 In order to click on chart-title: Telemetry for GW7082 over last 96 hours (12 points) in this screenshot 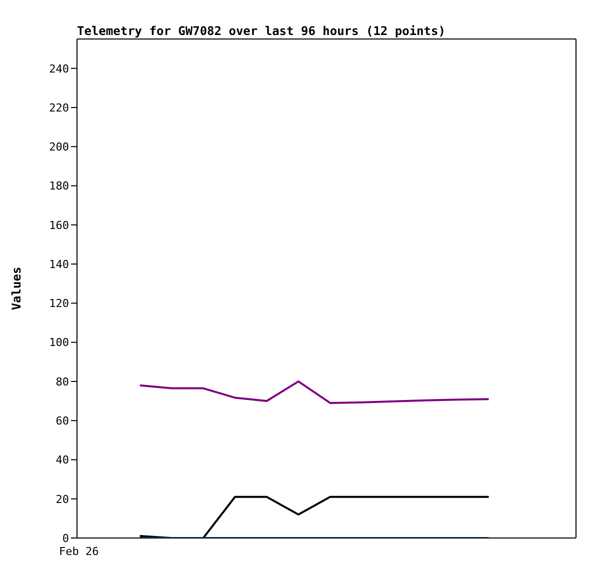, I will do `click(261, 31)`.